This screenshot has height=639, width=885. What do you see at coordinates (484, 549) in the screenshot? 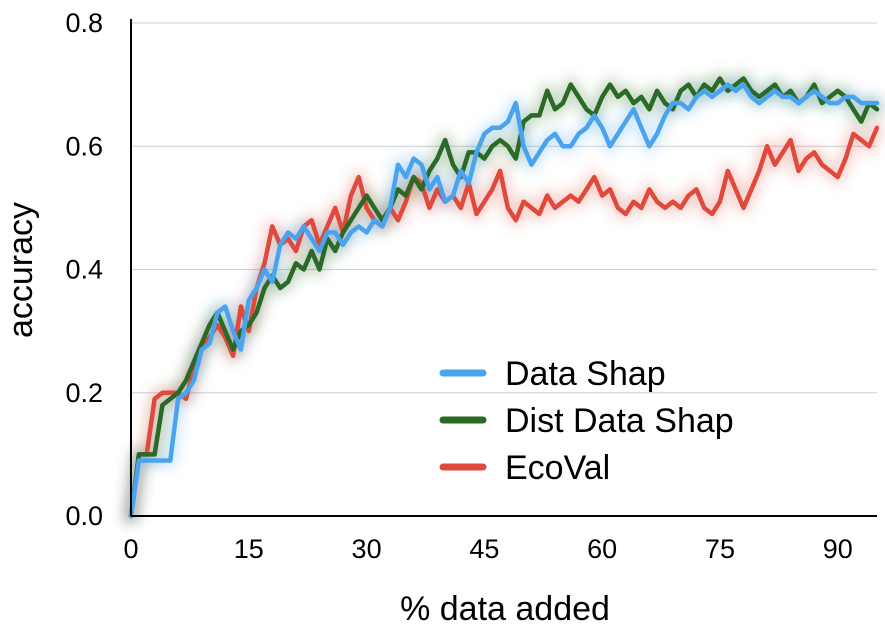
I see `x-tick-label: 45` at bounding box center [484, 549].